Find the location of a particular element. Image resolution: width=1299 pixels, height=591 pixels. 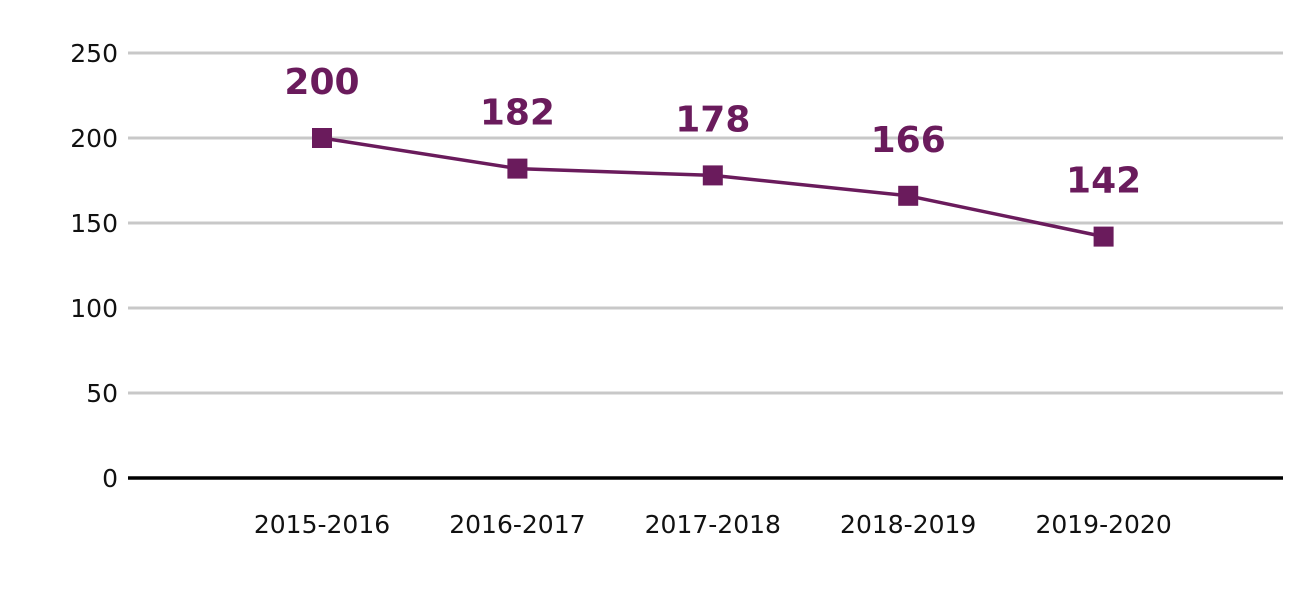

x-tick-label: 2016-2017 is located at coordinates (517, 524).